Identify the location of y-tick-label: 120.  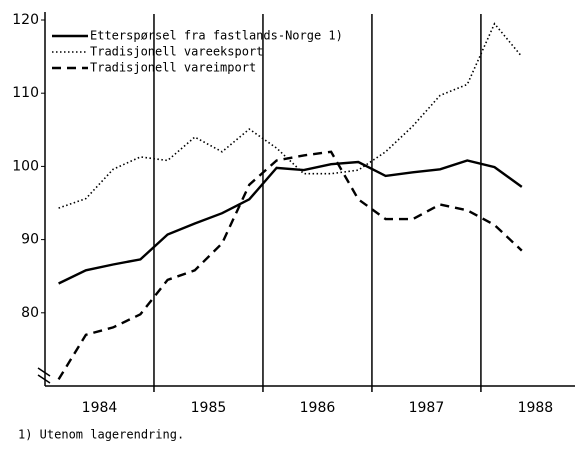
(25, 20).